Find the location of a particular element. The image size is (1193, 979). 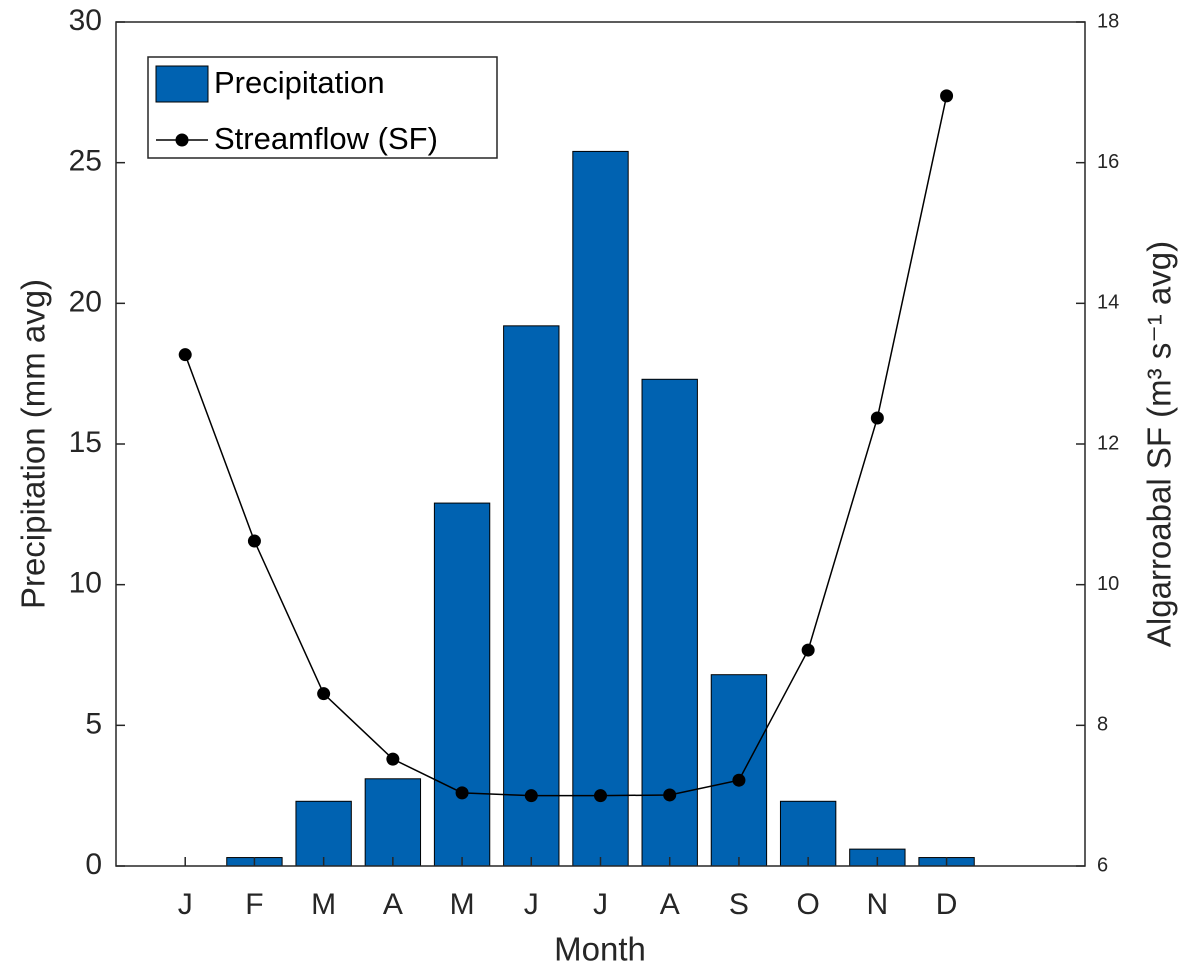

y2-tick-label: 16 is located at coordinates (1108, 162).